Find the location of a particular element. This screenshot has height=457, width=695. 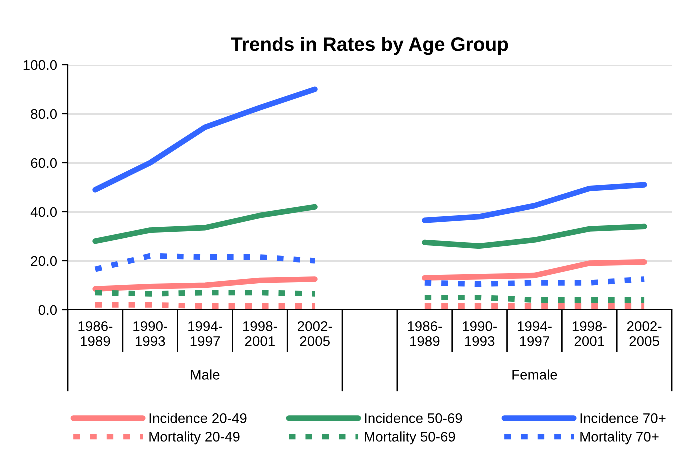

y-tick-label: 60.0 is located at coordinates (44, 163).